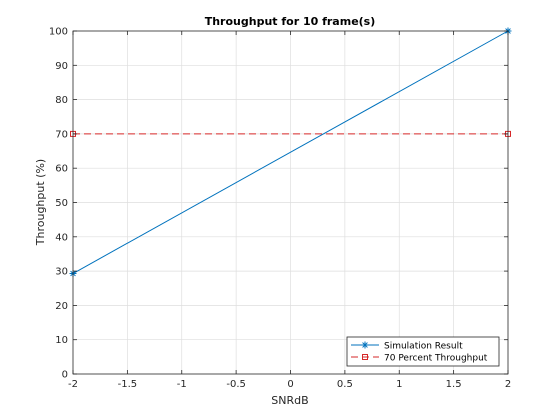  What do you see at coordinates (399, 384) in the screenshot?
I see `x-tick-label: 1` at bounding box center [399, 384].